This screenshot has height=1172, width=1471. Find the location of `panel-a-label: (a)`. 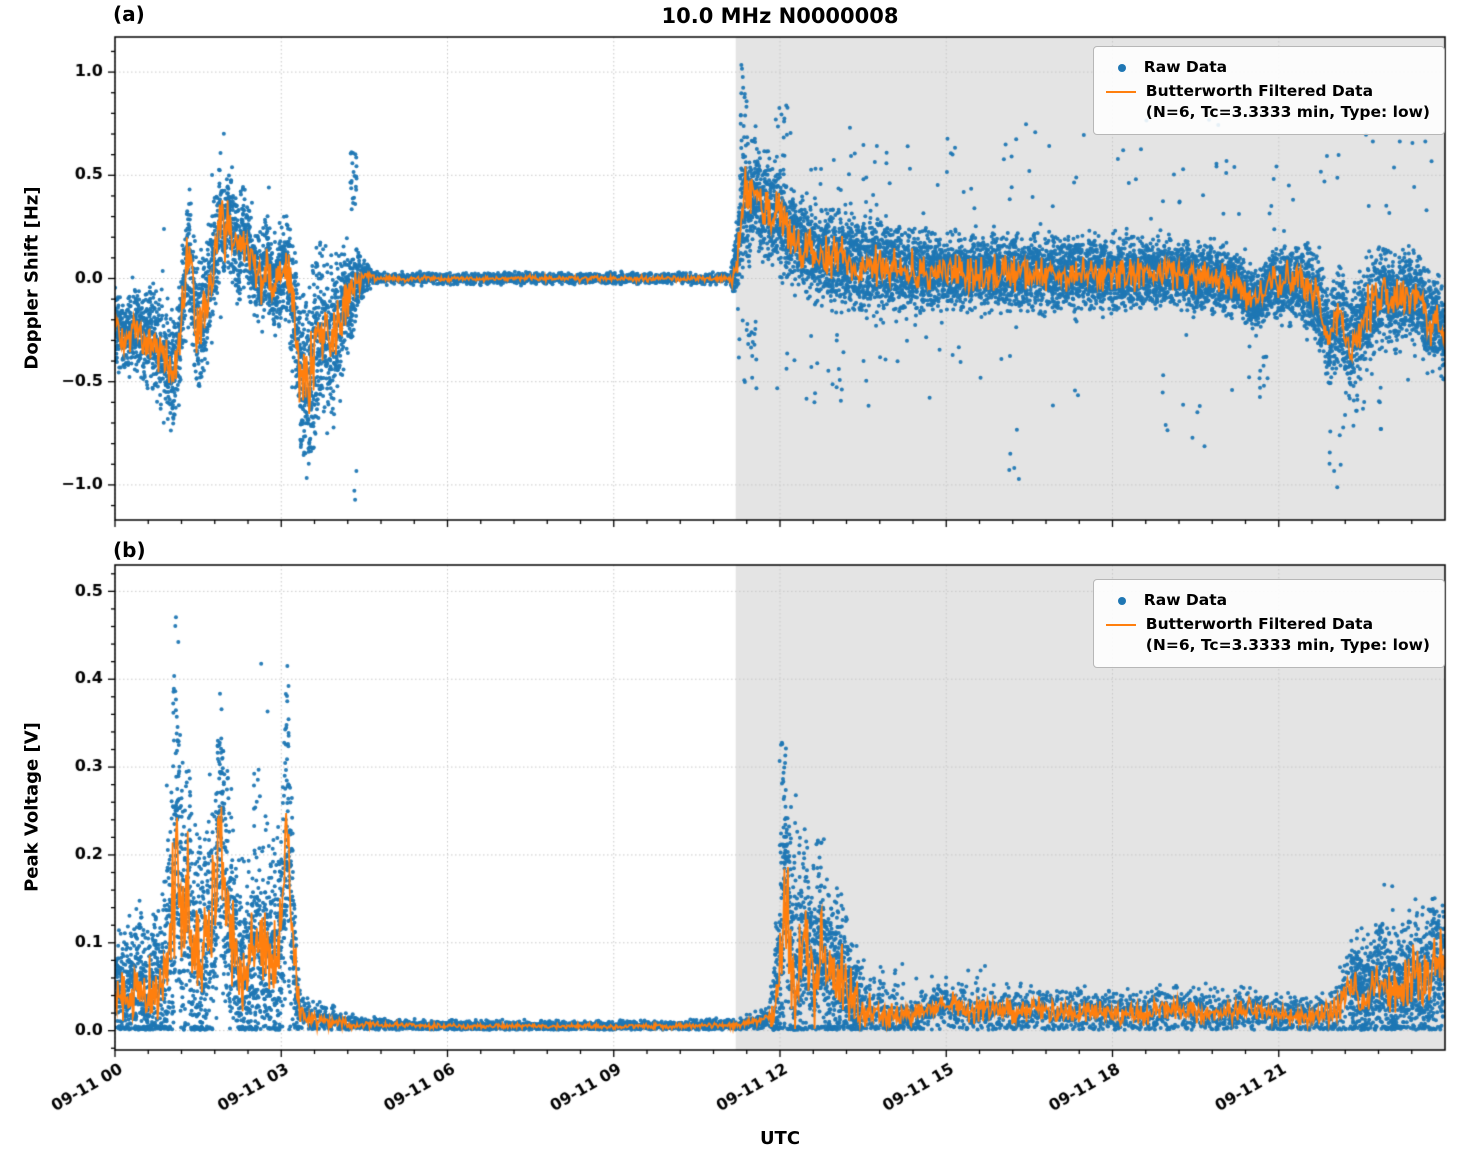

panel-a-label: (a) is located at coordinates (129, 14).